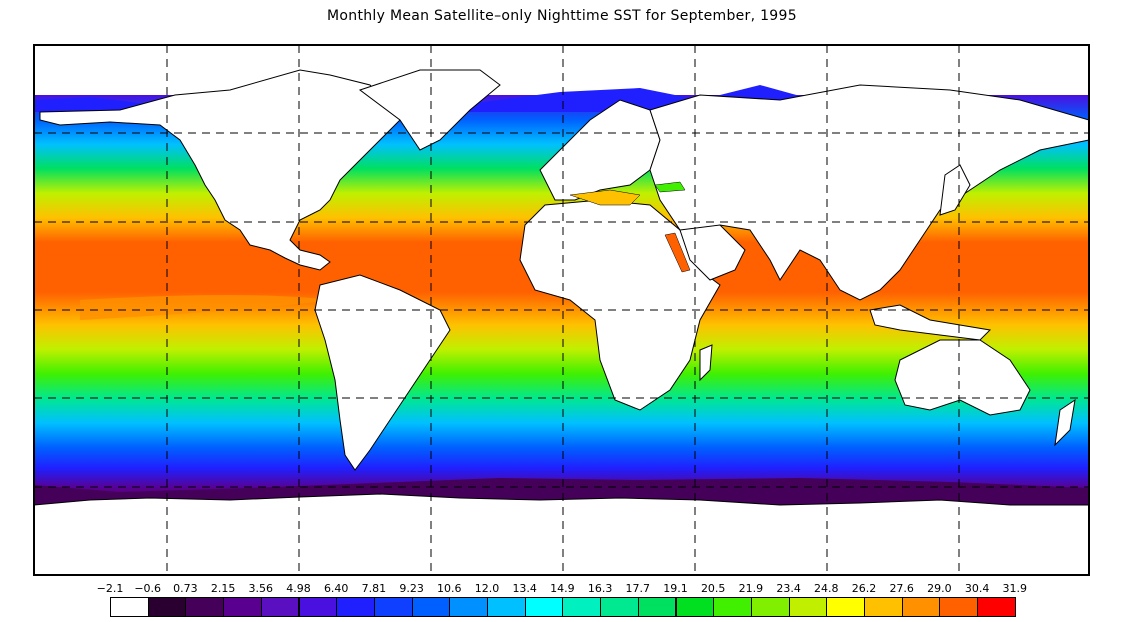 The image size is (1124, 622). Describe the element at coordinates (962, 377) in the screenshot. I see `australia` at that location.